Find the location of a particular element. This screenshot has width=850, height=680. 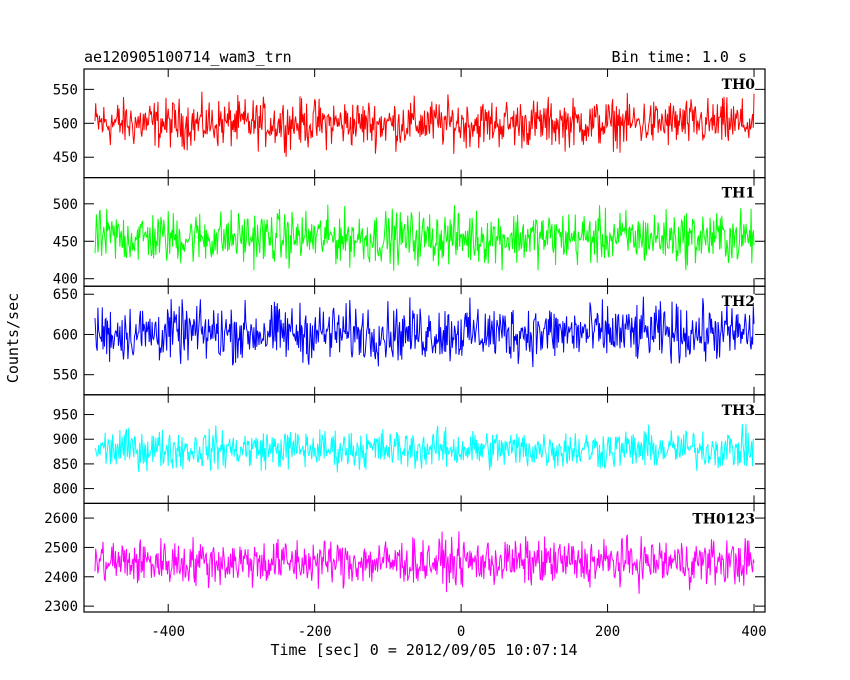

x-tick-label: 0 is located at coordinates (461, 632).